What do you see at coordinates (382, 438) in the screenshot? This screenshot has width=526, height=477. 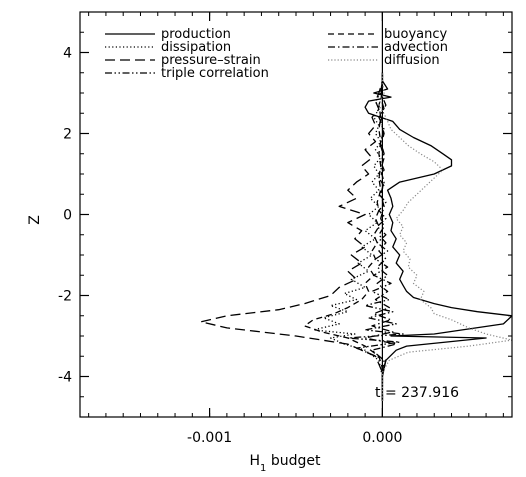 I see `x-tick-label: 0.000` at bounding box center [382, 438].